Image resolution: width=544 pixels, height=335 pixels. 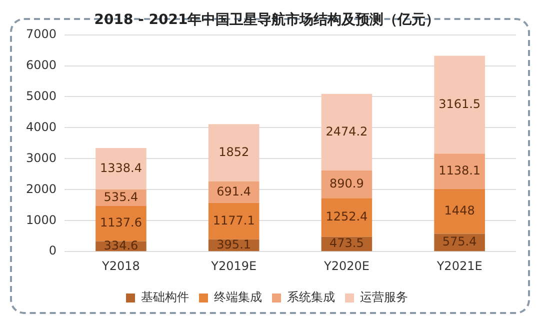 I want to click on data-label: 890.9, so click(x=347, y=183).